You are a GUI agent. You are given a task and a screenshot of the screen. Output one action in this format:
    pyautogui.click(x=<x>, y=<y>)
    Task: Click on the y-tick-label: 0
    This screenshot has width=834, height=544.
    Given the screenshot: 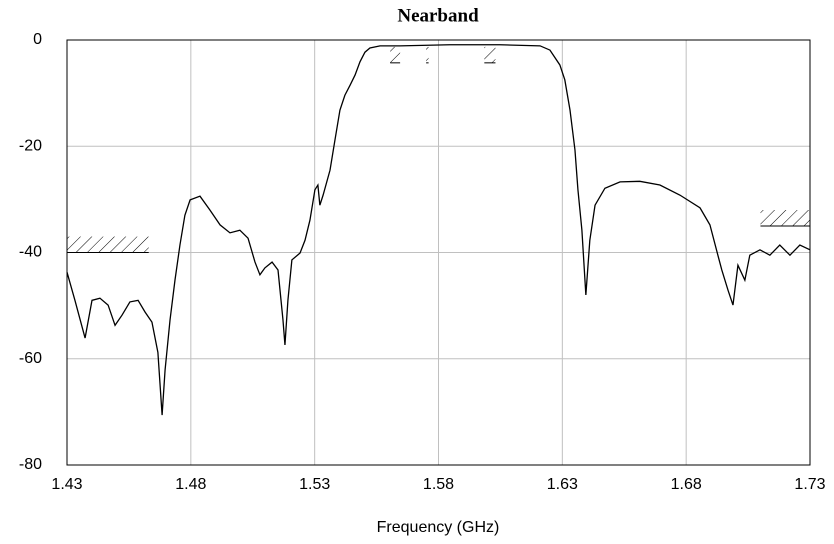 What is the action you would take?
    pyautogui.click(x=37, y=39)
    